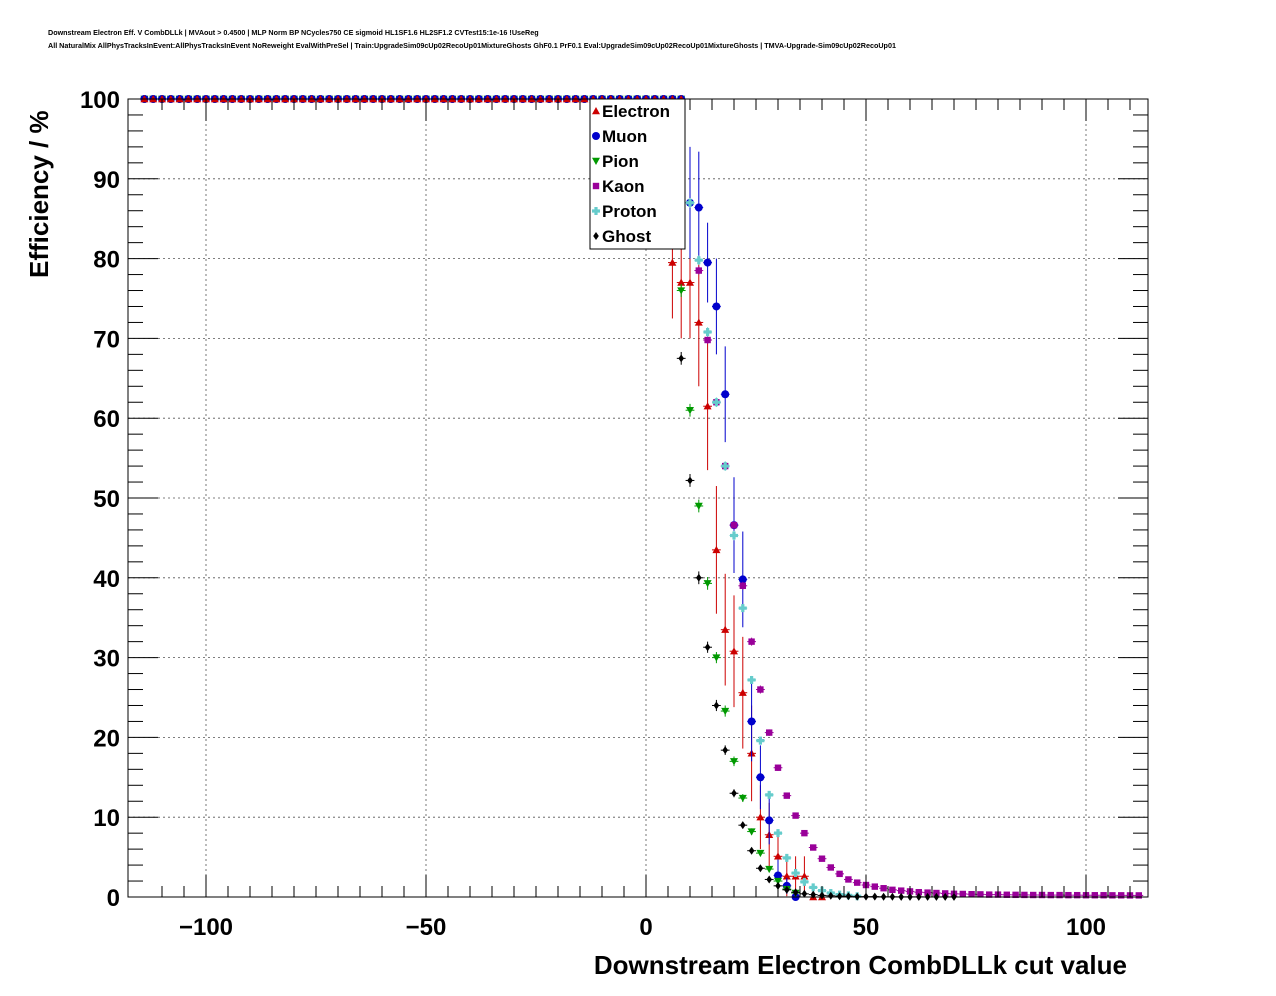 The image size is (1276, 996). What do you see at coordinates (596, 136) in the screenshot?
I see `legend-marker-muon` at bounding box center [596, 136].